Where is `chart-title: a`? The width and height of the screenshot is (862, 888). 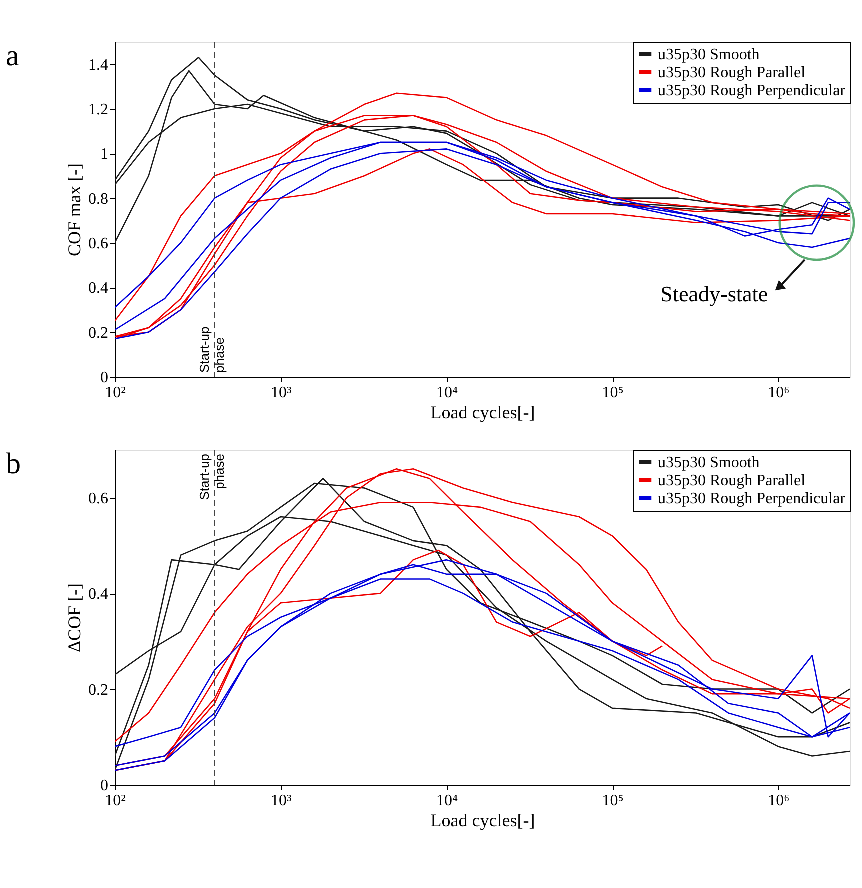
chart-title: a is located at coordinates (13, 55).